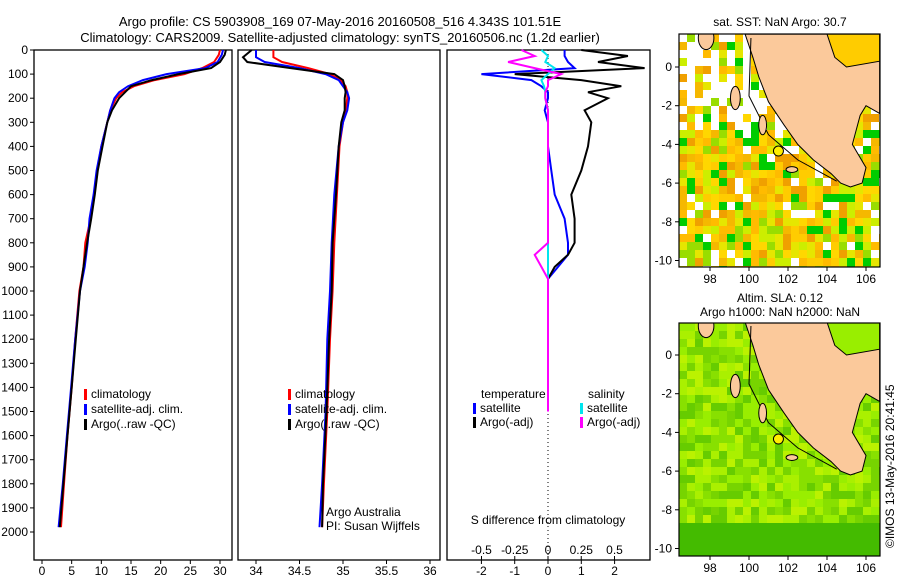  I want to click on lat-tick-label: -6, so click(666, 183).